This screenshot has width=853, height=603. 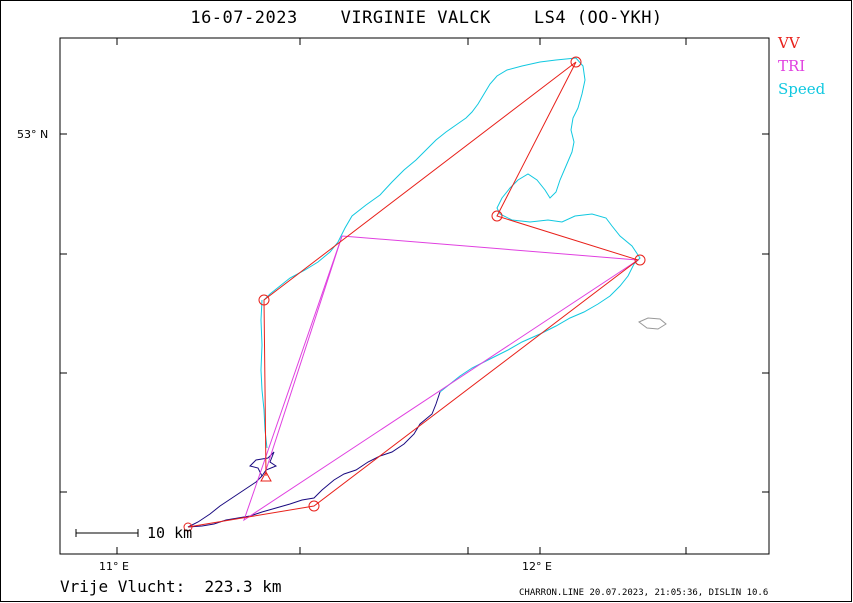 What do you see at coordinates (170, 533) in the screenshot?
I see `scale-bar-label: 10 km` at bounding box center [170, 533].